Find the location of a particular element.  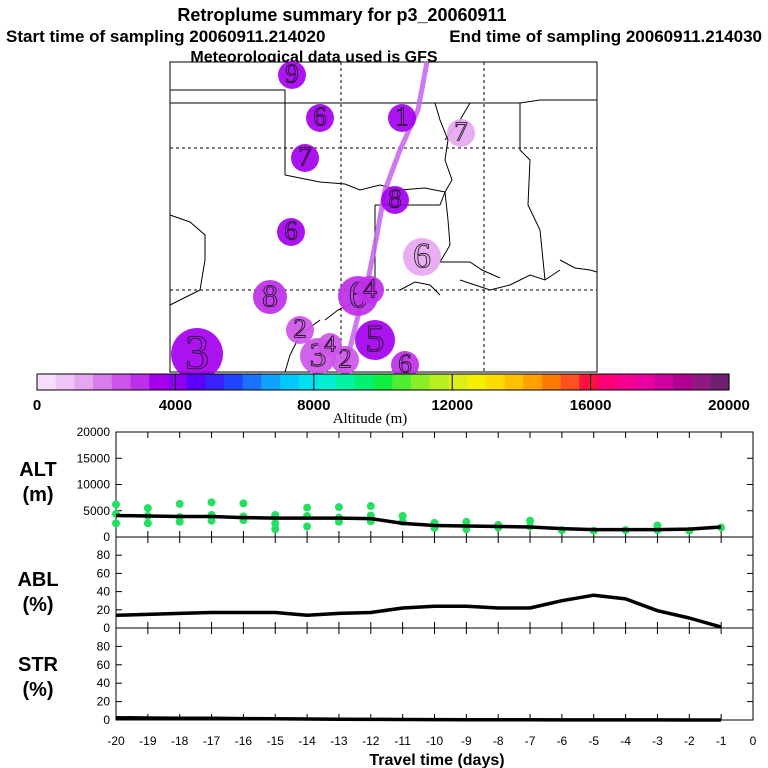

x-tick-label: -20 is located at coordinates (116, 741).